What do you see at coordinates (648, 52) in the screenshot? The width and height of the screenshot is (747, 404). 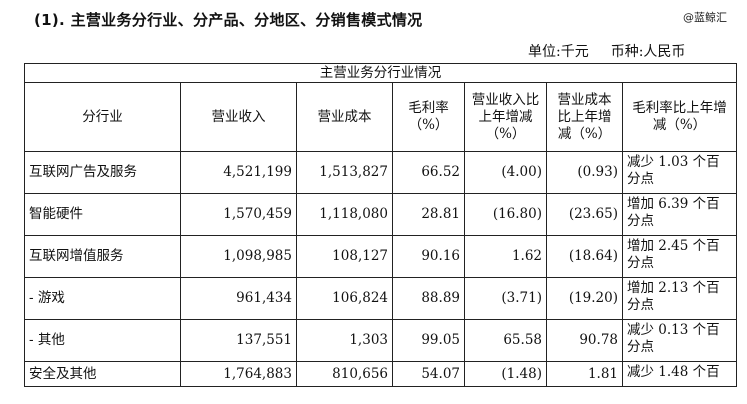 I see `currency-label: 币种:人民币` at bounding box center [648, 52].